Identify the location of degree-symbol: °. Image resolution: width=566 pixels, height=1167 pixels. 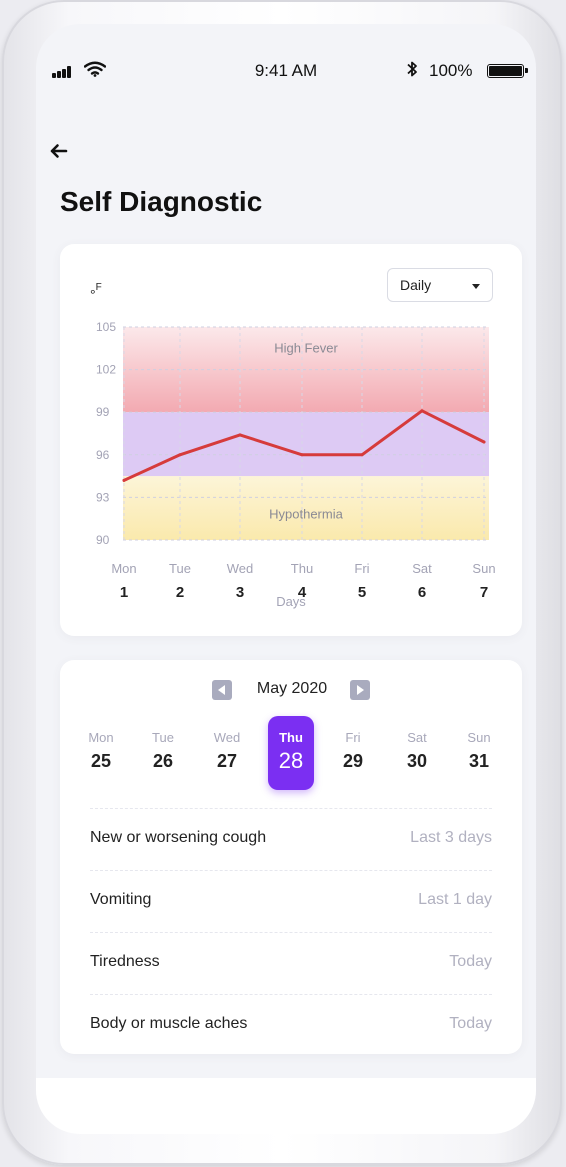
(93, 294).